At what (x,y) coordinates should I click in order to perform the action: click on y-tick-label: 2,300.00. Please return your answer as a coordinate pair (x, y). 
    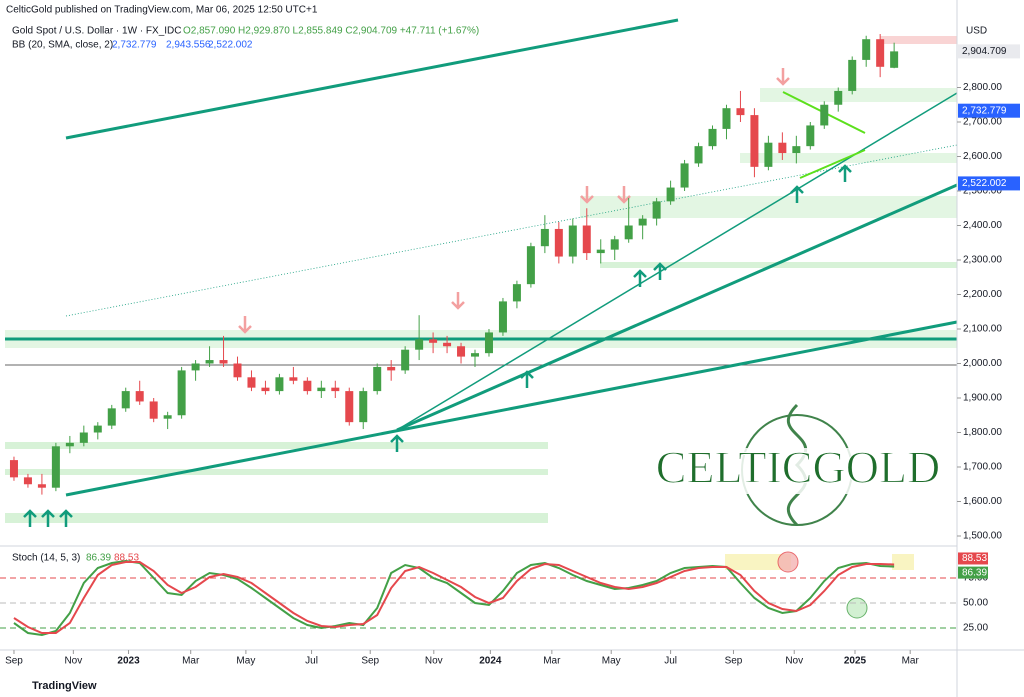
    Looking at the image, I should click on (982, 260).